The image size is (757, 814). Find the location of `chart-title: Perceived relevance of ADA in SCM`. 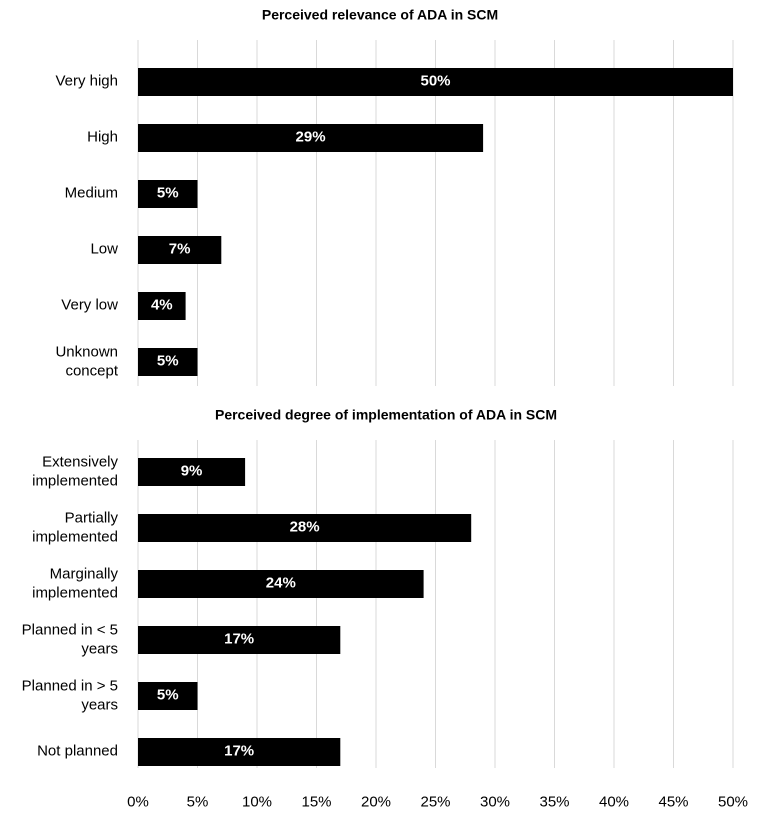

chart-title: Perceived relevance of ADA in SCM is located at coordinates (380, 14).